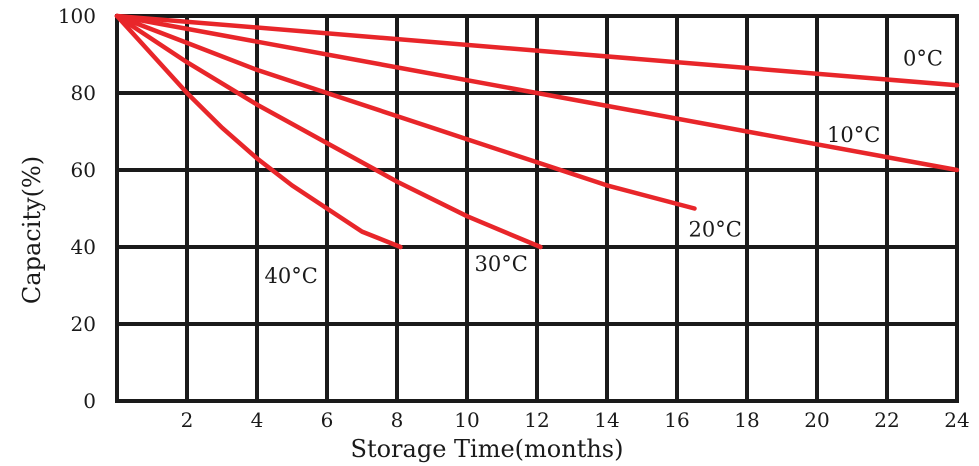 This screenshot has width=979, height=466. Describe the element at coordinates (187, 420) in the screenshot. I see `x-tick-label: 2` at that location.